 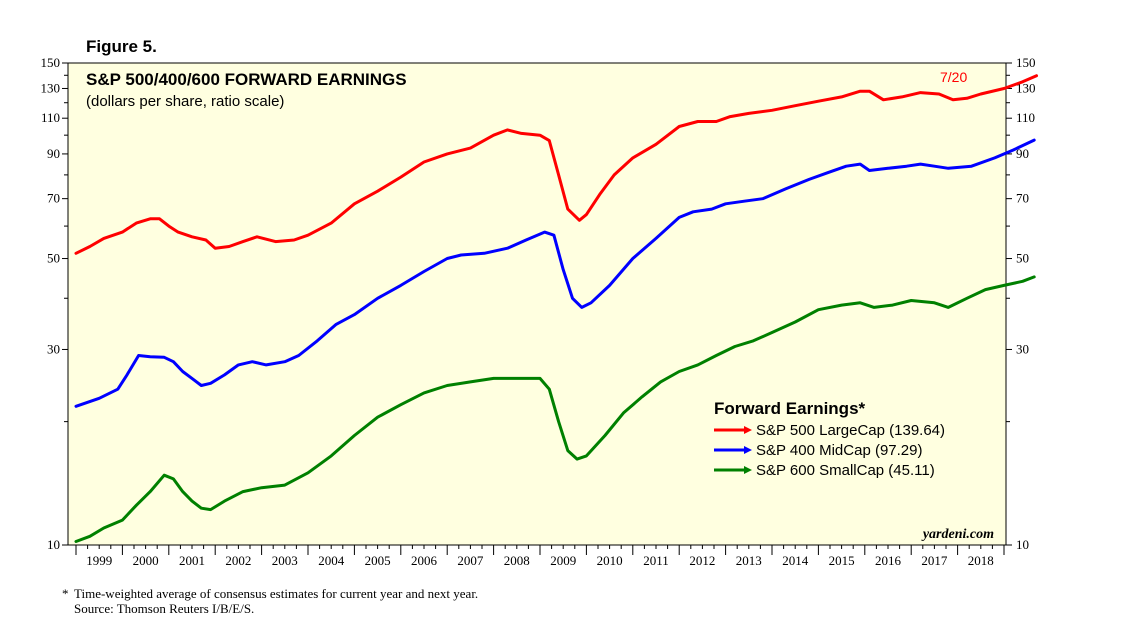 I want to click on x-tick-label: 2009, so click(x=563, y=560).